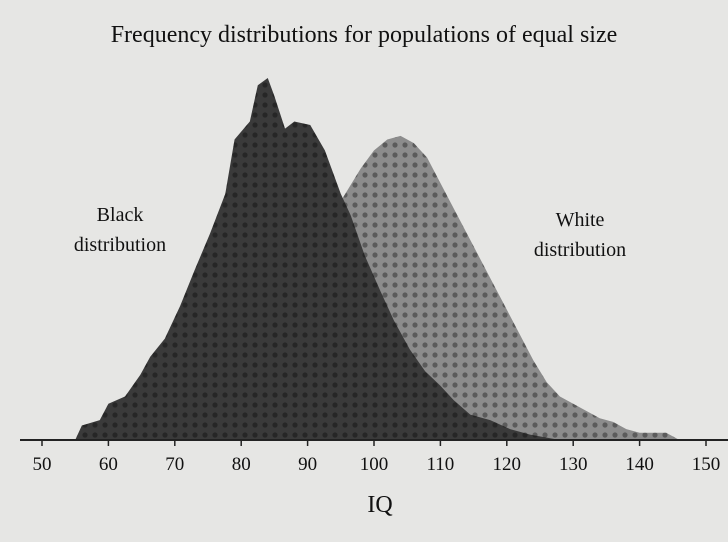 This screenshot has width=728, height=542. What do you see at coordinates (441, 464) in the screenshot?
I see `x-tick-label: 110` at bounding box center [441, 464].